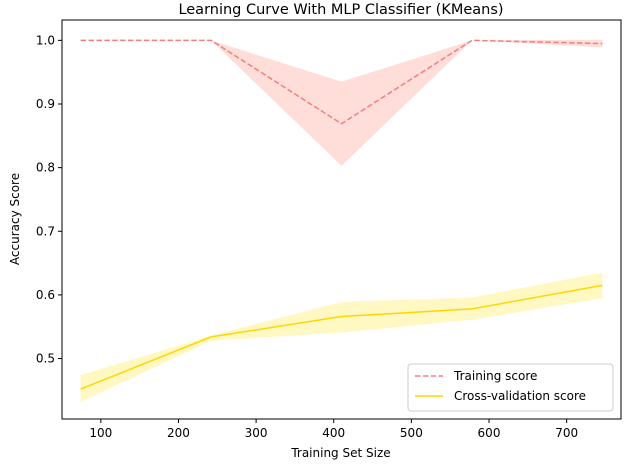 Image resolution: width=630 pixels, height=470 pixels. What do you see at coordinates (100, 433) in the screenshot?
I see `x-tick-label: 100` at bounding box center [100, 433].